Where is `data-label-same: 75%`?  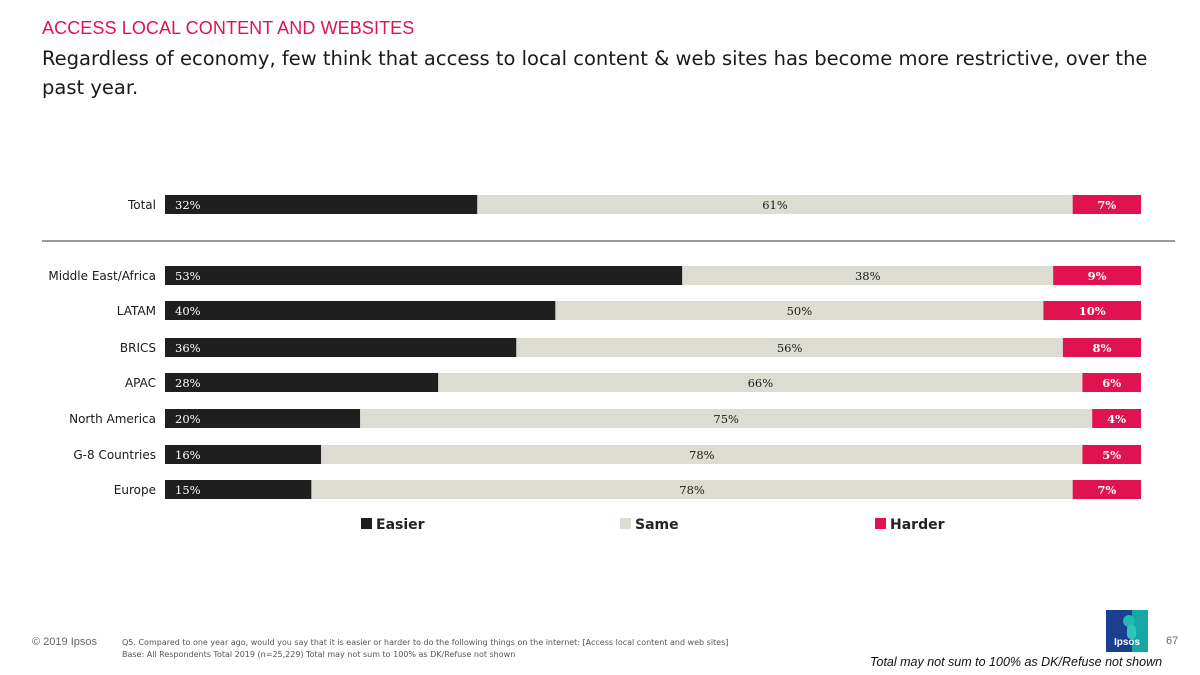
data-label-same: 75% is located at coordinates (726, 419).